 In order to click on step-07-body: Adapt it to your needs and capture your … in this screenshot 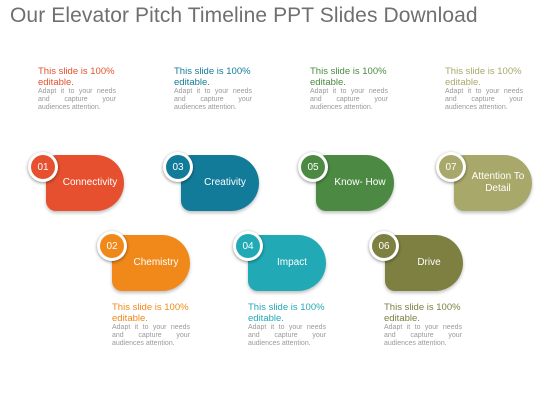, I will do `click(484, 99)`.